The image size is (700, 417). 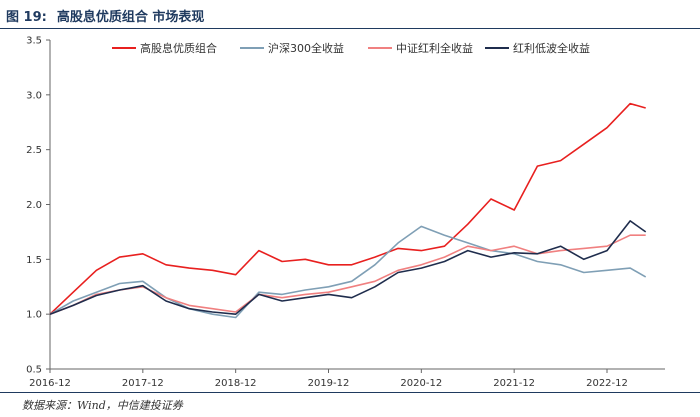 I want to click on y-tick-label: 0.5, so click(x=34, y=370).